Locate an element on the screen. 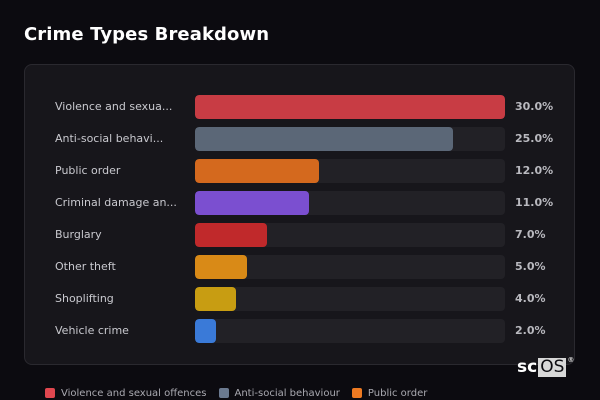  bar-row-vehicle-crime: Vehicle crime 2.0% is located at coordinates (299, 331).